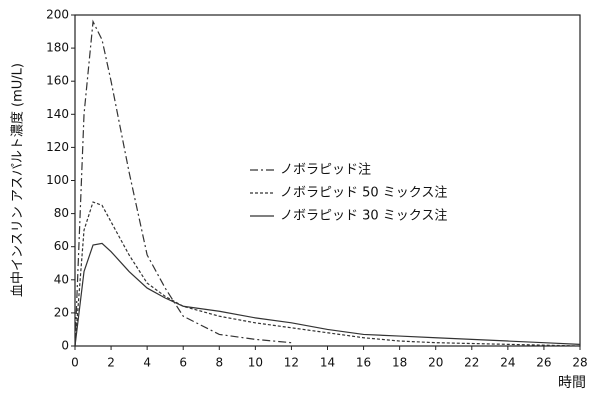 This screenshot has width=600, height=400. Describe the element at coordinates (65, 346) in the screenshot. I see `y-tick-label: 0` at that location.